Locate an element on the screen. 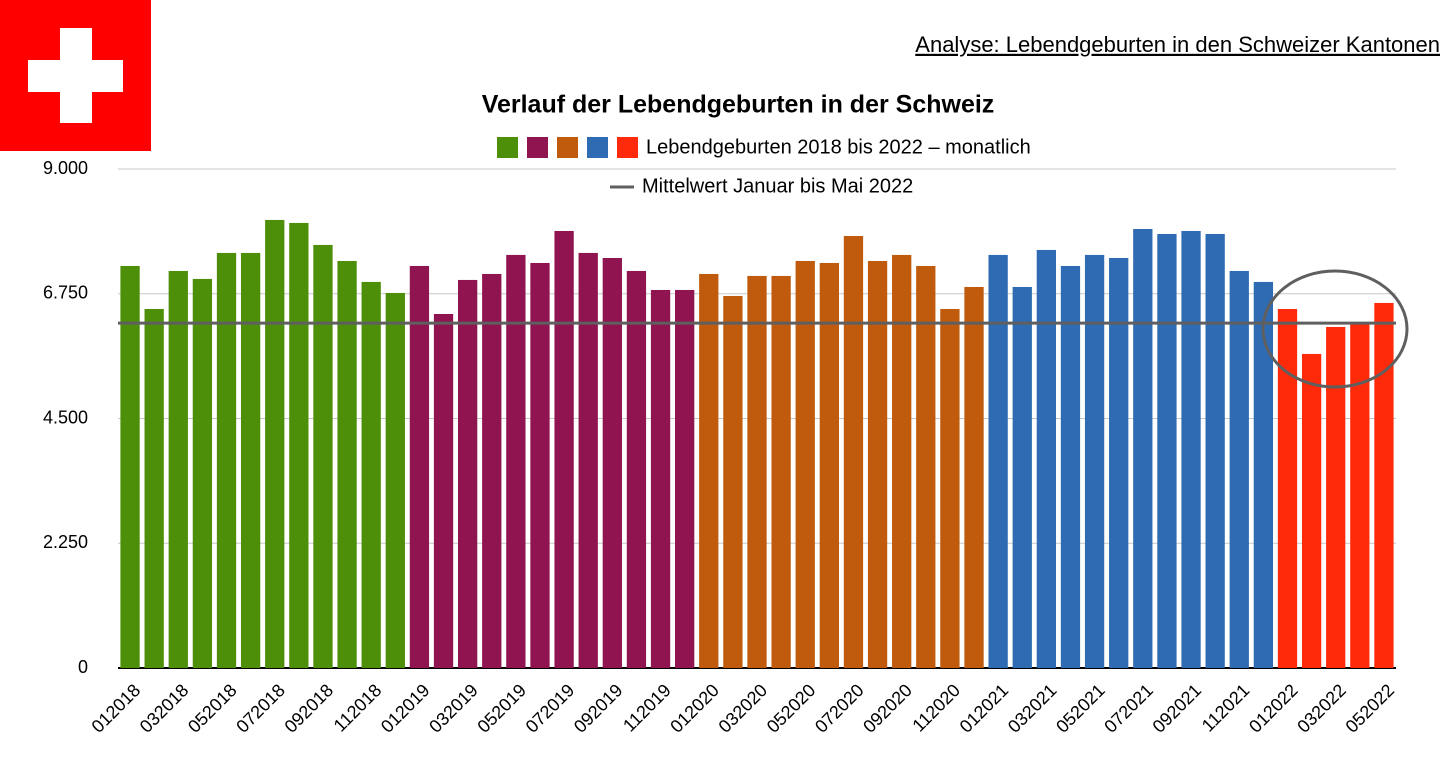  x-tick-label: 092018 is located at coordinates (309, 708).